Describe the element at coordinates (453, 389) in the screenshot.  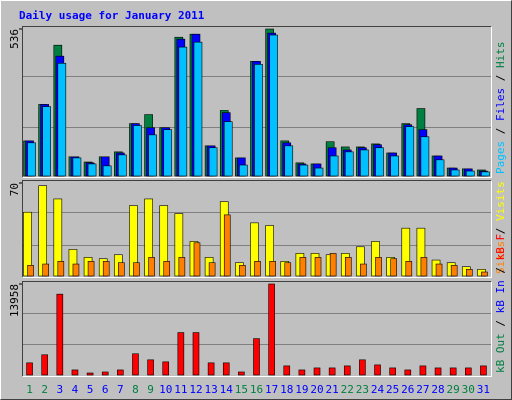
I see `x-tick-label: 29` at that location.